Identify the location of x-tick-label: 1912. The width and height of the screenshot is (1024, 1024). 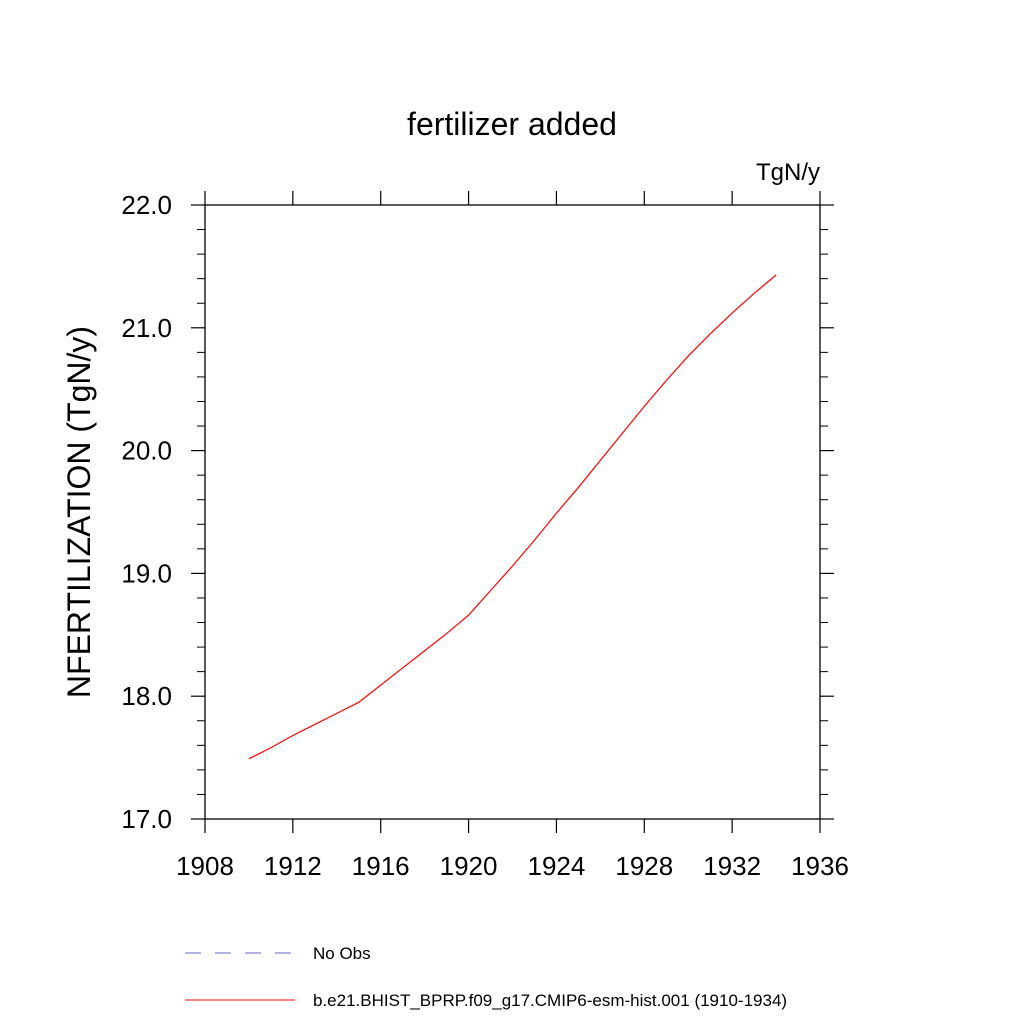
(293, 866).